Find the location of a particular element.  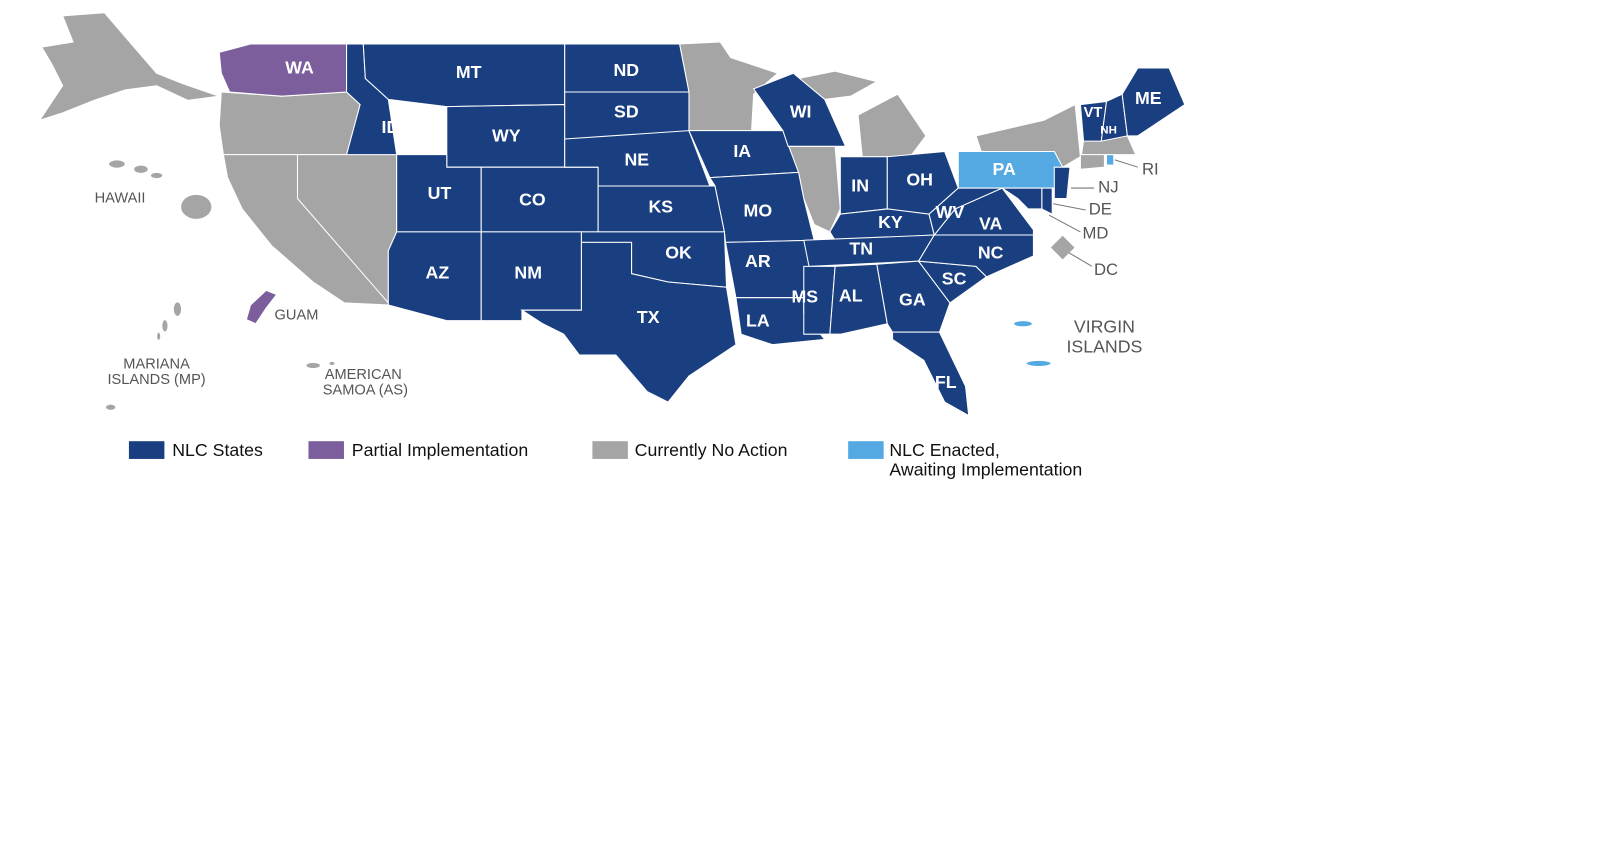

label: TX is located at coordinates (648, 317).